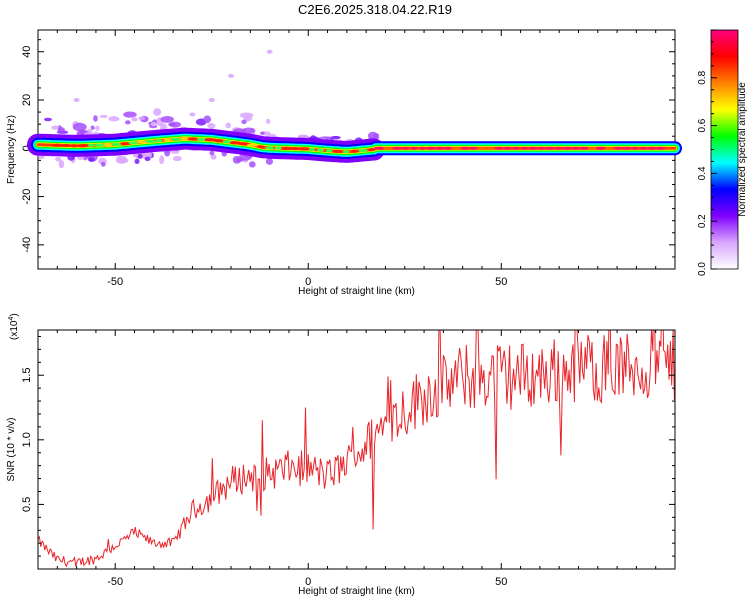 The image size is (750, 600). I want to click on colorbar-tick-label: 0.2, so click(702, 221).